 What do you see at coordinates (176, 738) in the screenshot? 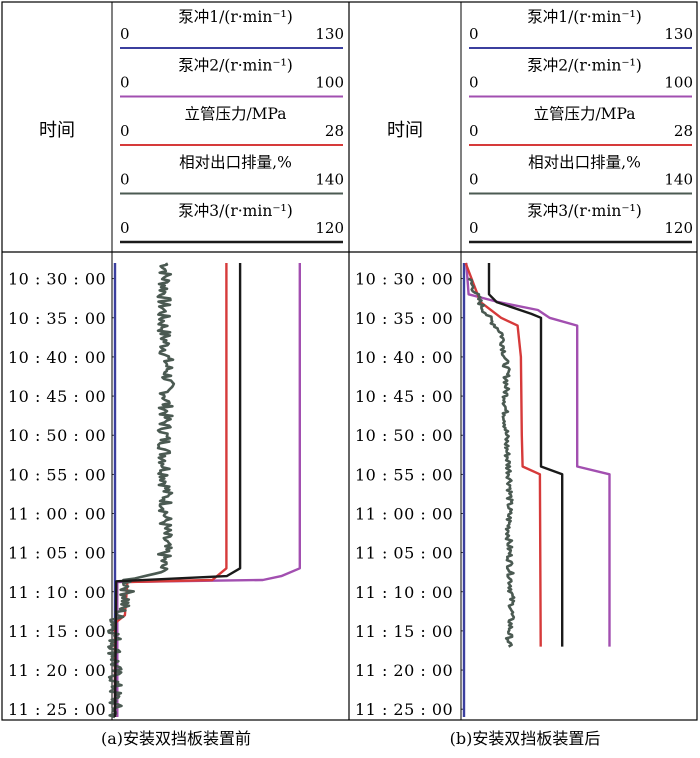
I see `caption-a: (a)安装双挡板装置前` at bounding box center [176, 738].